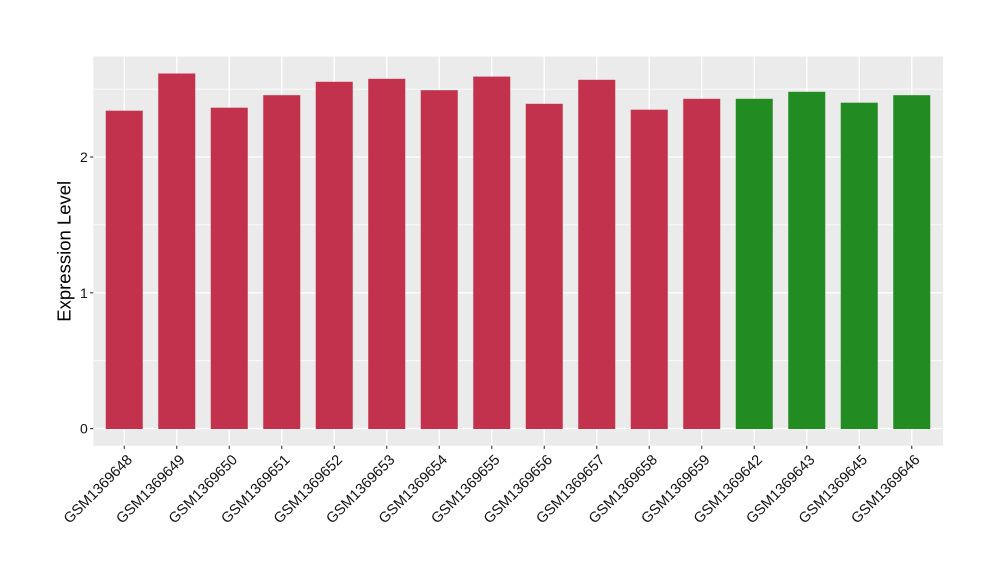 The width and height of the screenshot is (1000, 580). Describe the element at coordinates (64, 251) in the screenshot. I see `svg-text: Expression Level` at that location.